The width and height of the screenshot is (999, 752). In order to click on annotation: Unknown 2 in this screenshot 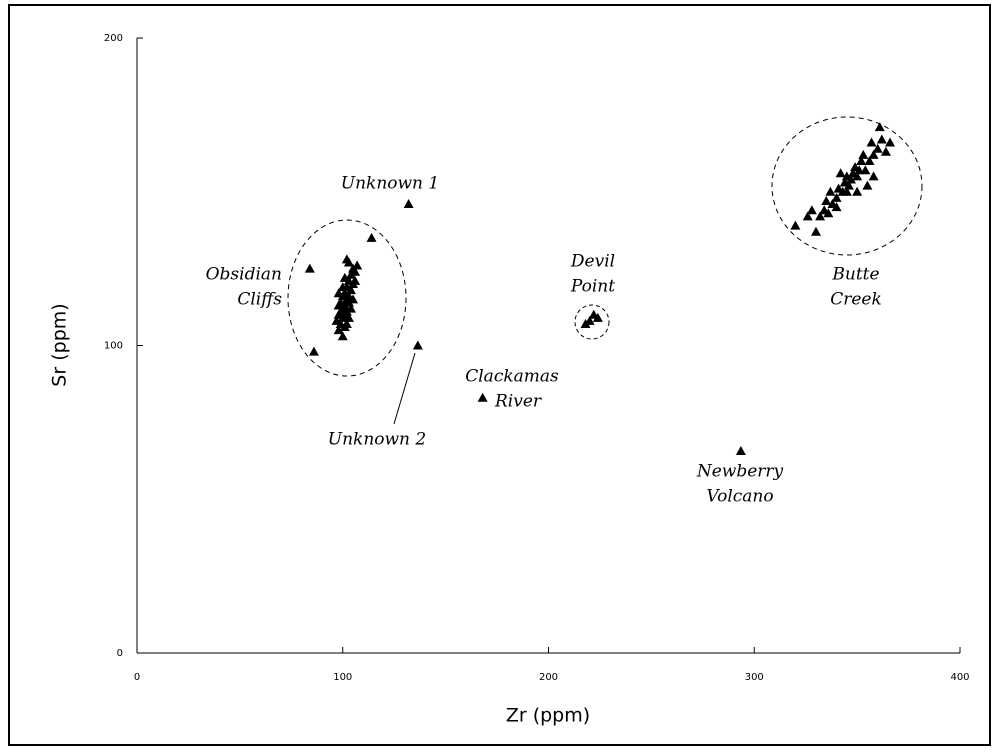, I will do `click(377, 440)`.